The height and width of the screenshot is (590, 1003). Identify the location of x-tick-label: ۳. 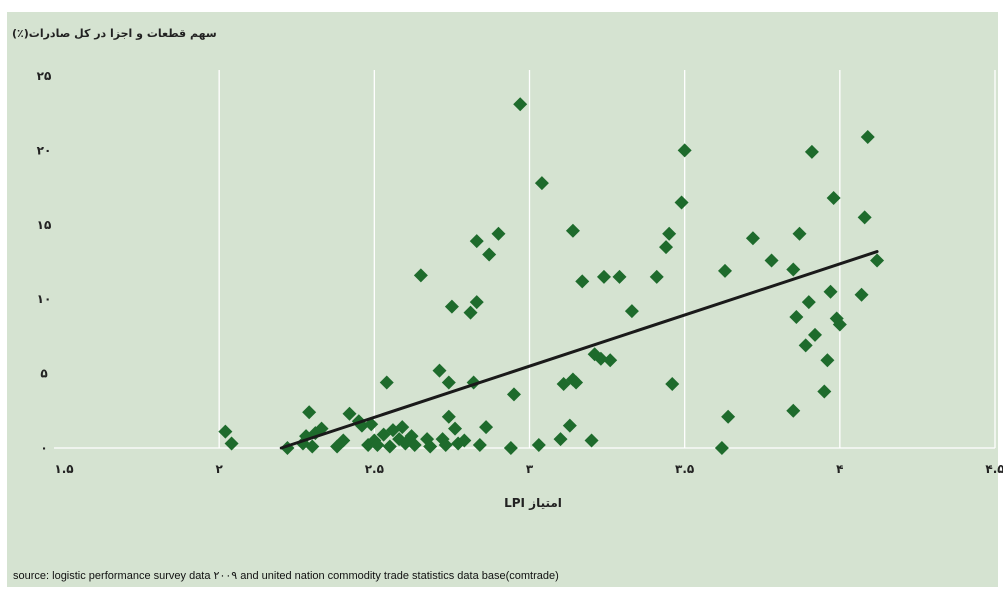
(530, 469).